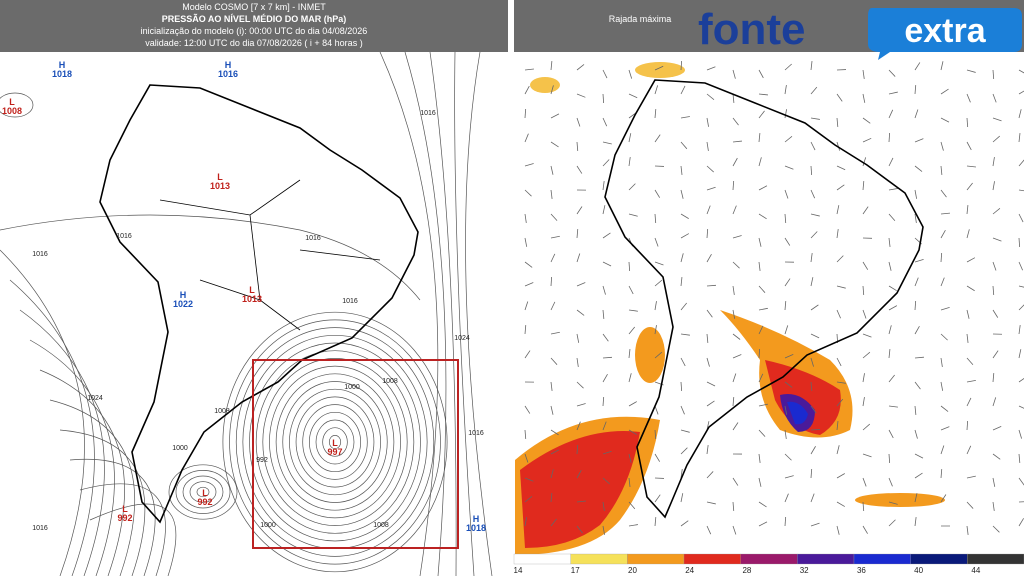 This screenshot has width=1024, height=576. Describe the element at coordinates (254, 7) in the screenshot. I see `header-line: Modelo COSMO [7 x 7 km] - INMET` at that location.